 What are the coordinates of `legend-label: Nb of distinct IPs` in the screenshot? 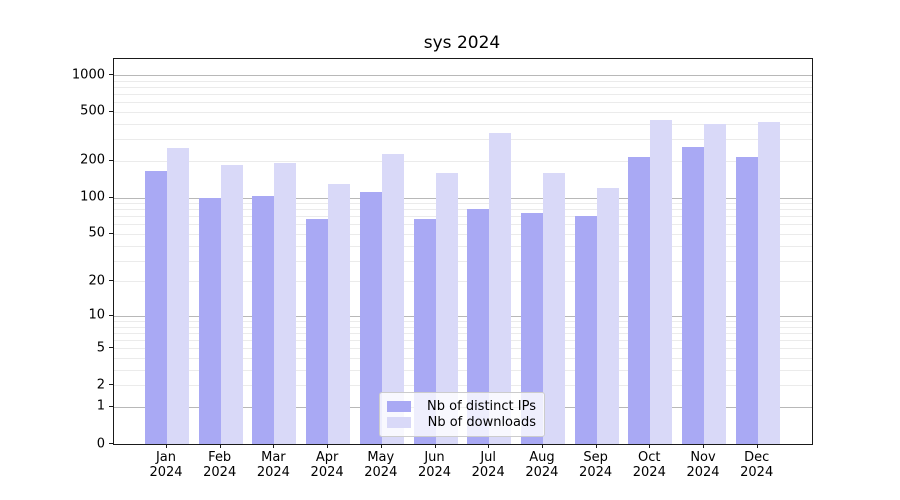 It's located at (481, 406).